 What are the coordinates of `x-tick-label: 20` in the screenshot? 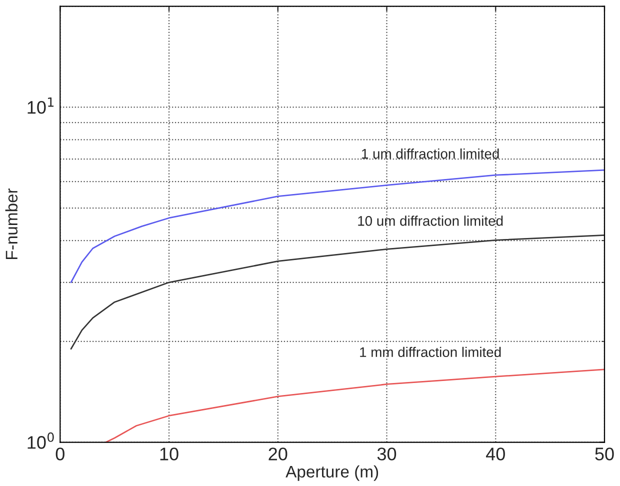 It's located at (278, 454).